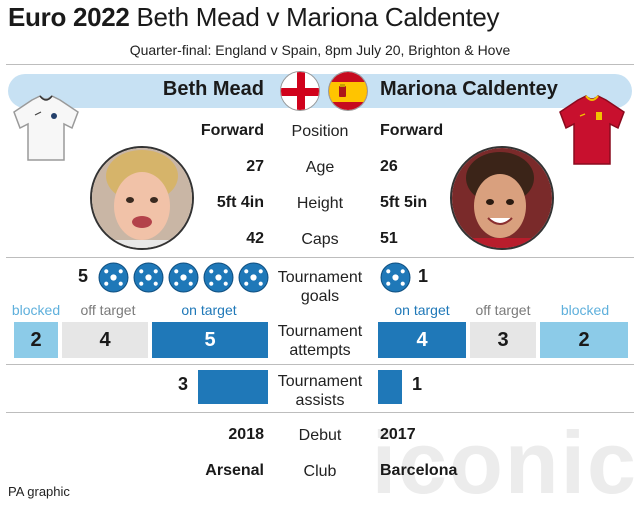 The height and width of the screenshot is (508, 640). What do you see at coordinates (390, 387) in the screenshot?
I see `right-assists-bar` at bounding box center [390, 387].